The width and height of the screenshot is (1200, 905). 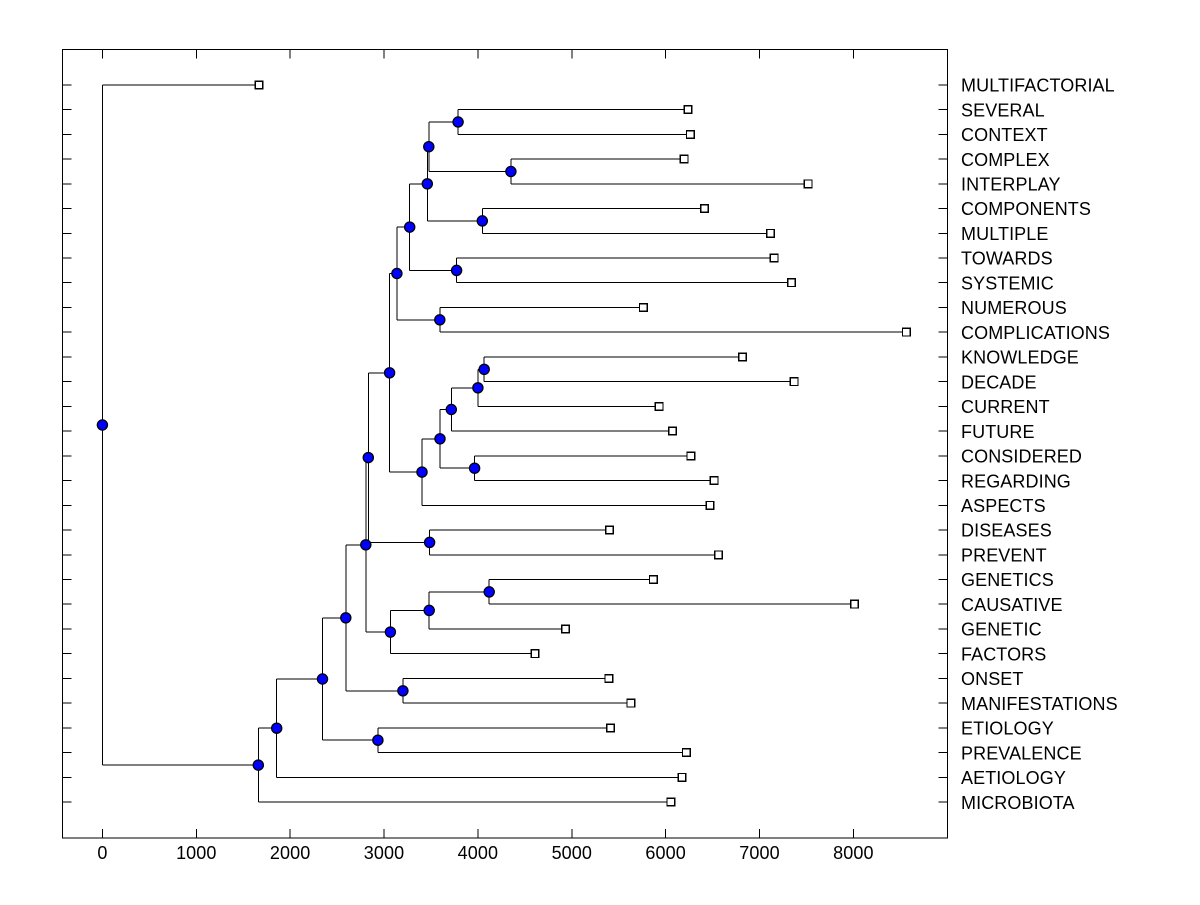 I want to click on svg-text: 0, so click(x=102, y=853).